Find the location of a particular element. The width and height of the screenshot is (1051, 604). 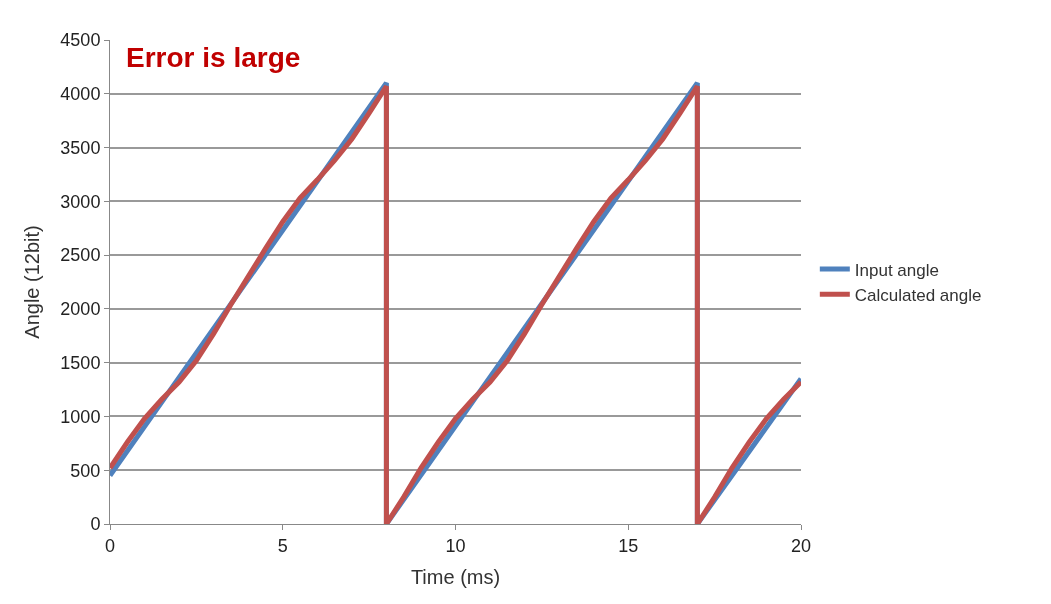

x-tick-label: 20 is located at coordinates (801, 545).